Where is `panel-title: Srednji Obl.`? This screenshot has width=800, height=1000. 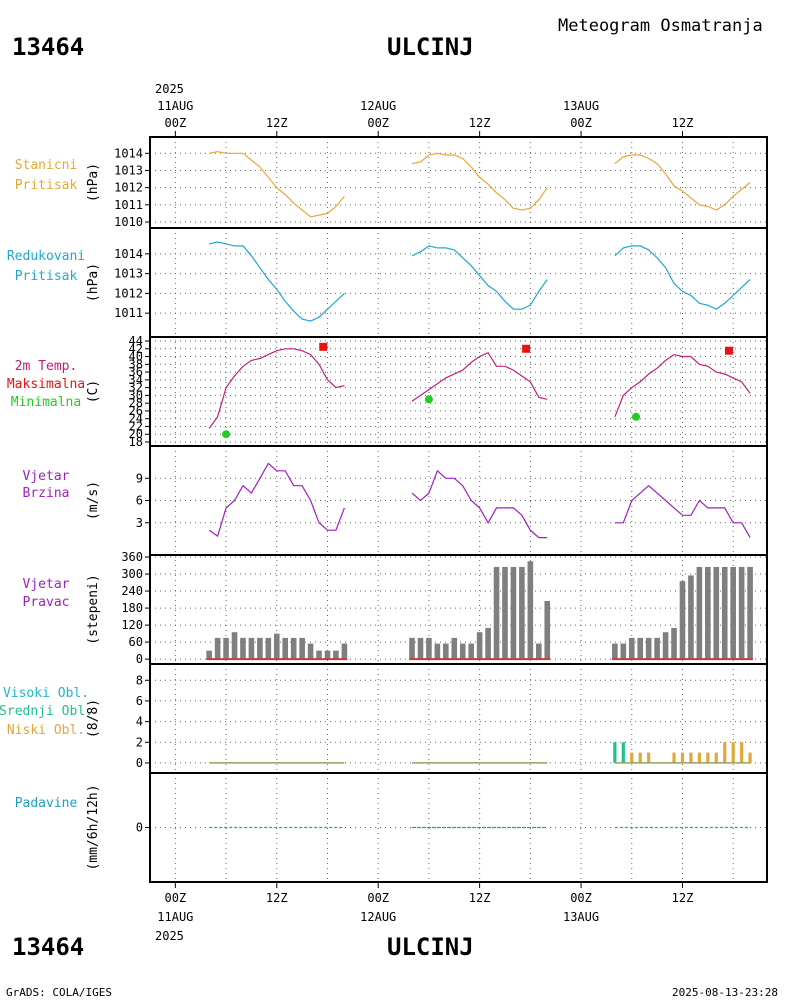 panel-title: Srednji Obl. is located at coordinates (46, 711).